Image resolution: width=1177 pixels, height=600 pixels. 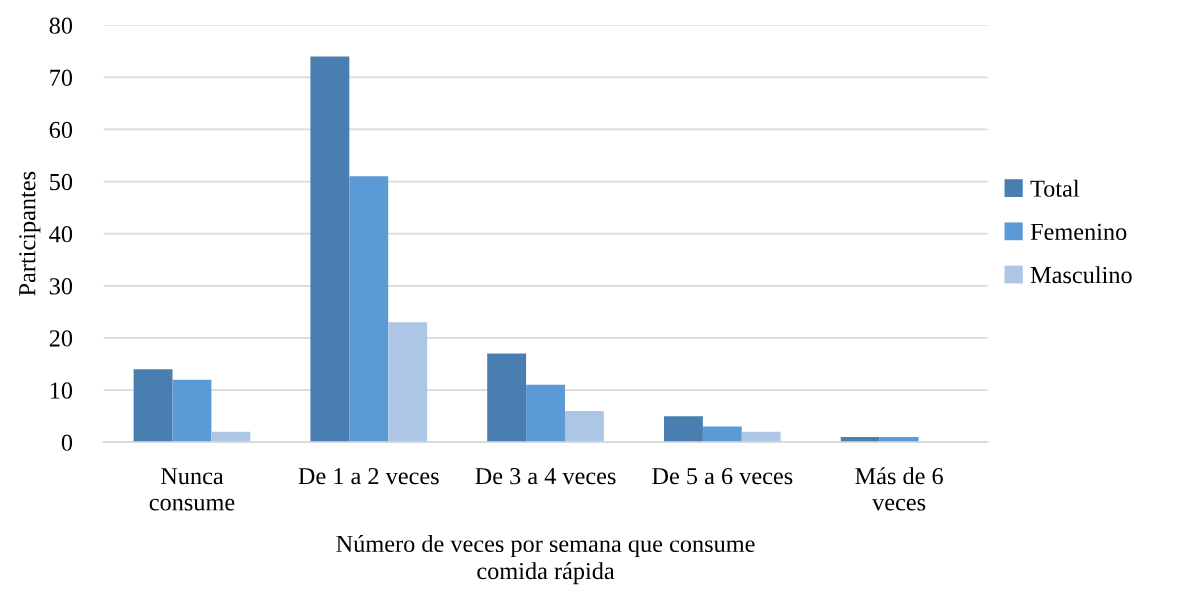 I want to click on y-tick-label: 20, so click(x=61, y=338).